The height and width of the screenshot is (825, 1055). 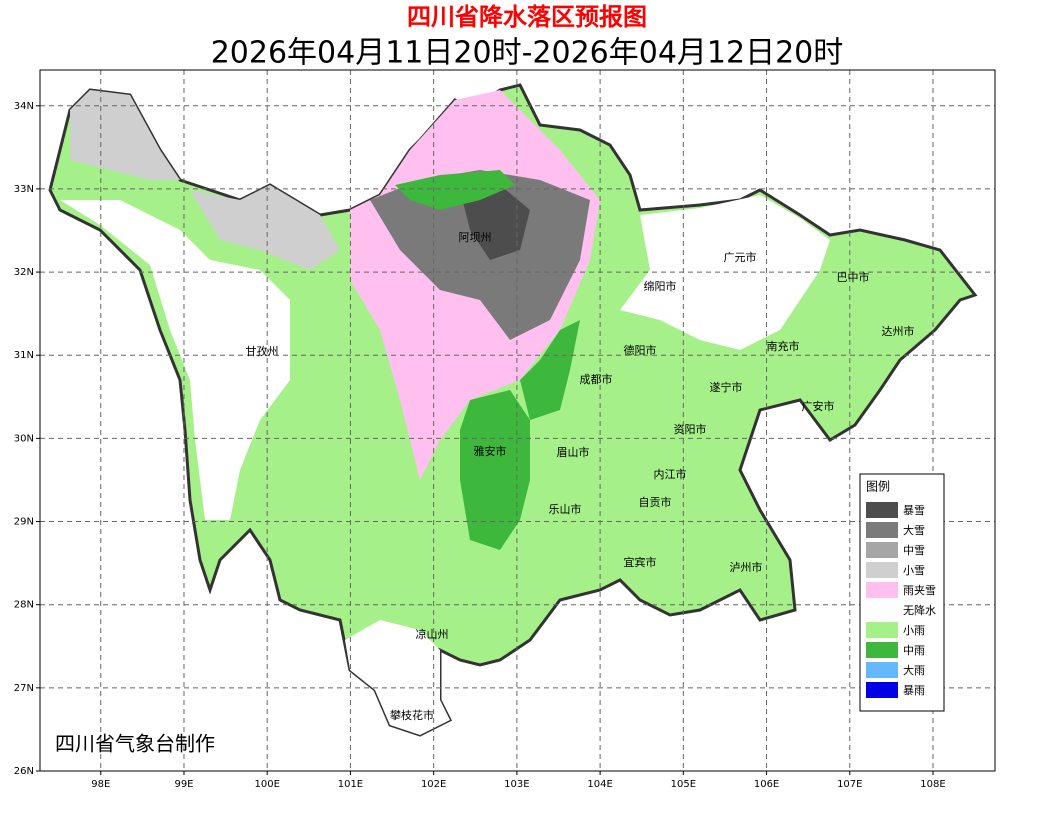 What do you see at coordinates (914, 550) in the screenshot?
I see `legend-label: 中雪` at bounding box center [914, 550].